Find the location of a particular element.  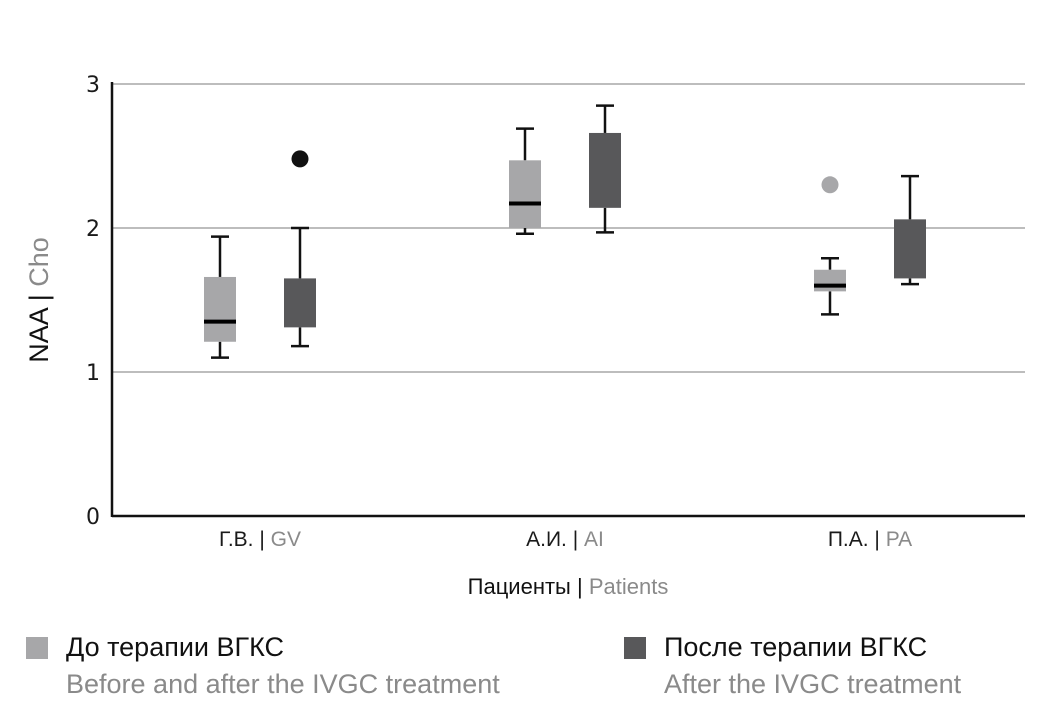

x-category-label: А.И. | AI is located at coordinates (565, 539).